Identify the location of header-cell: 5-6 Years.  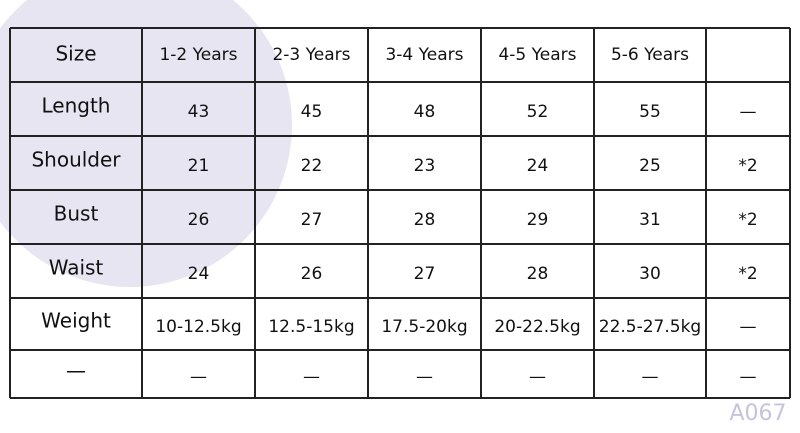
(650, 55).